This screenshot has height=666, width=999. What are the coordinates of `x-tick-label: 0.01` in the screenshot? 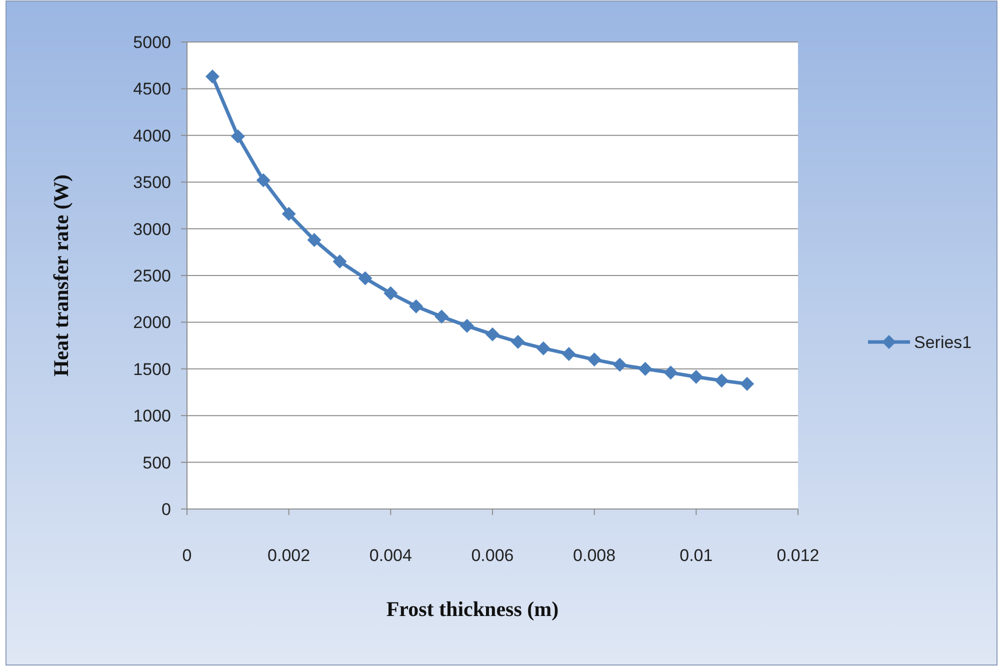 It's located at (696, 555).